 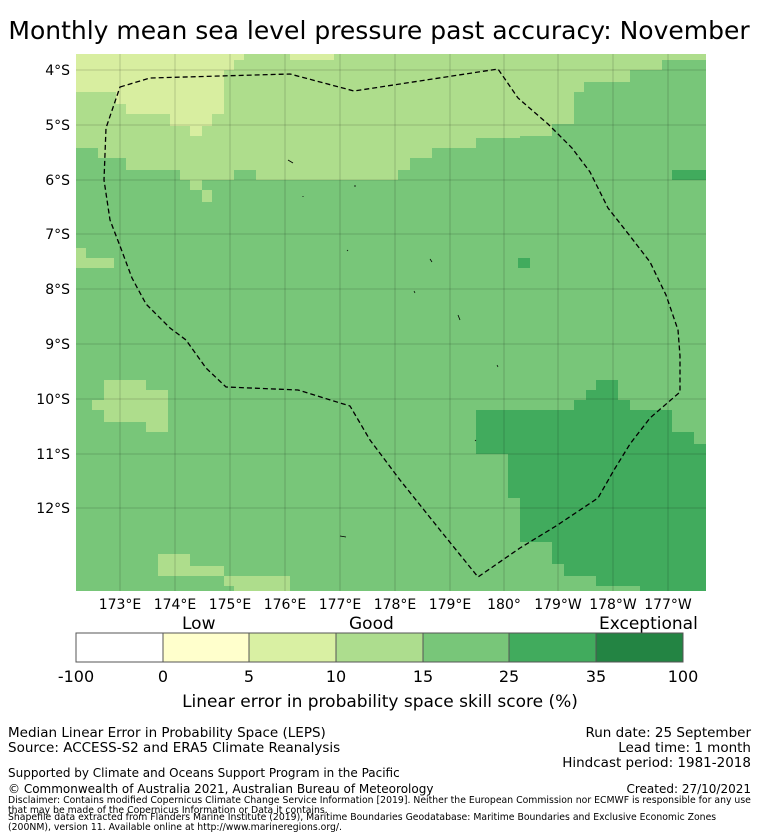 I want to click on created-date: Created: 27/10/2021, so click(x=688, y=789).